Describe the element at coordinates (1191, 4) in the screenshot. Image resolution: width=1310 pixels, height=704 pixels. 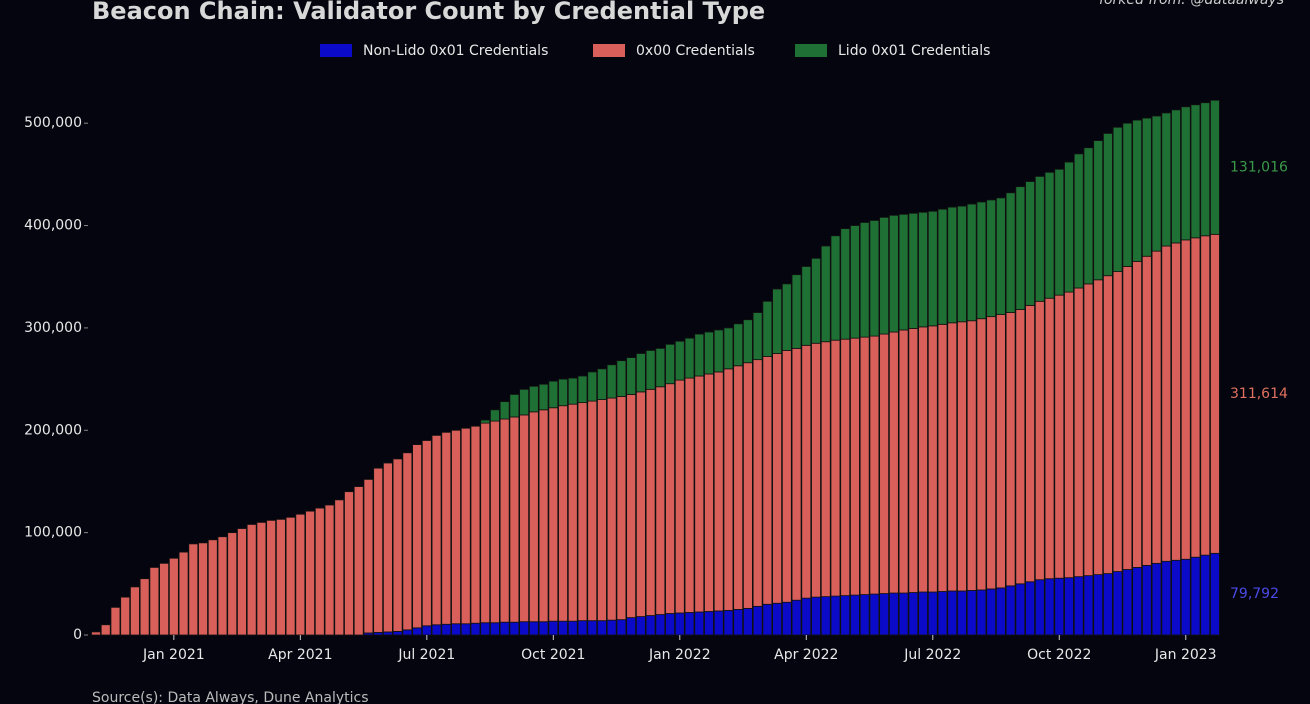
I see `credit: forked from: @dataalways` at that location.